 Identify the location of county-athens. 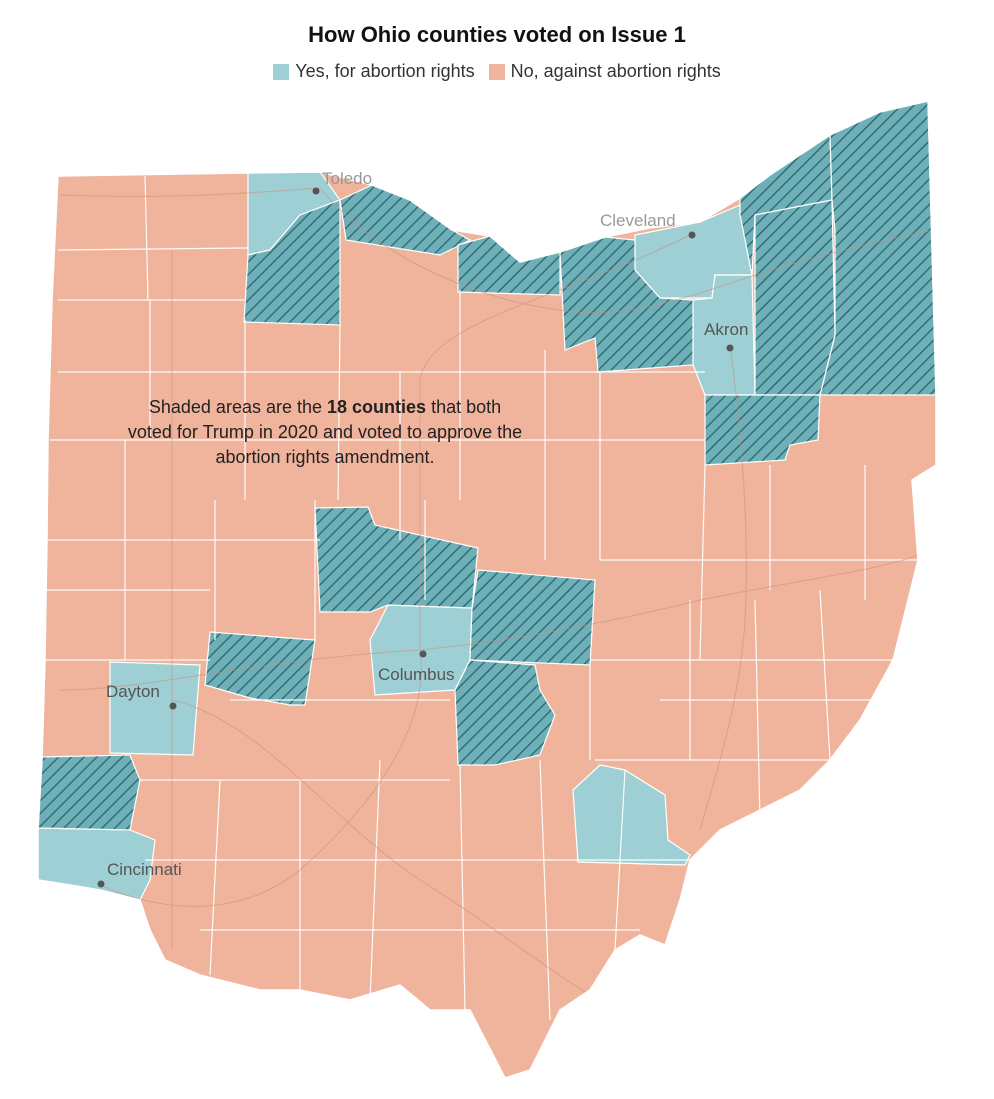
(631, 815).